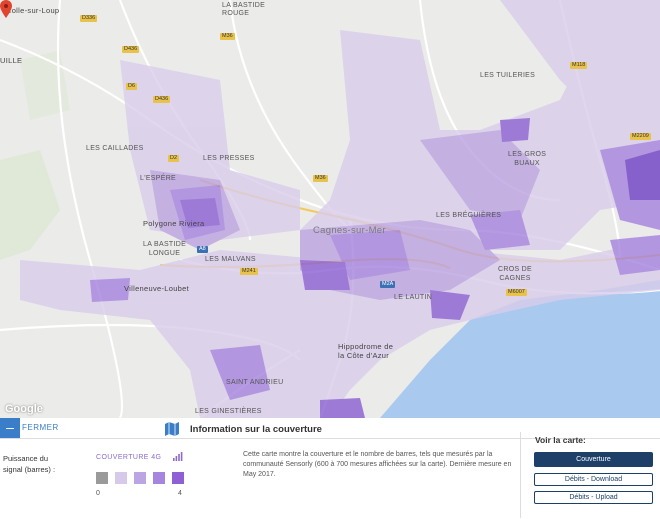  I want to click on place-label-tuileries: LES TUILERIES, so click(508, 75).